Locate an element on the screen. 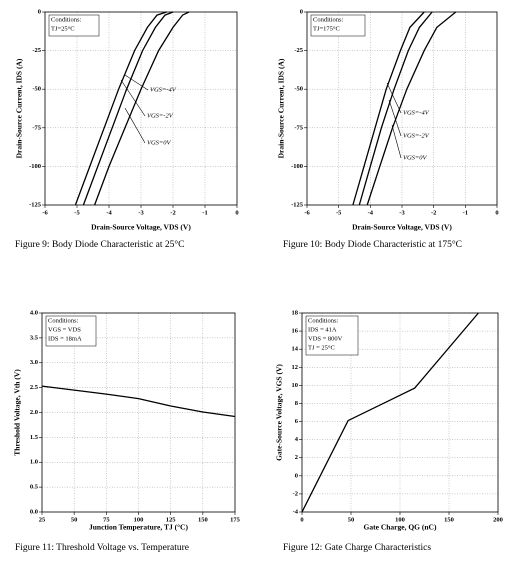  y-tick-label: 4.0 is located at coordinates (34, 312).